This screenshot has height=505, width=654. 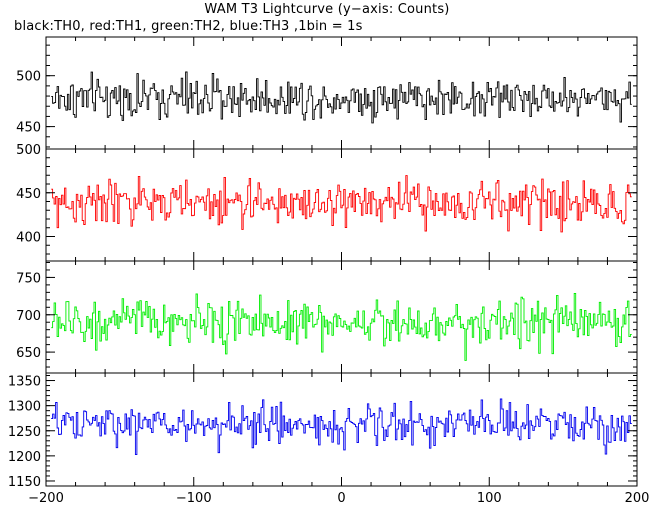 I want to click on series-line-th1, so click(x=341, y=204).